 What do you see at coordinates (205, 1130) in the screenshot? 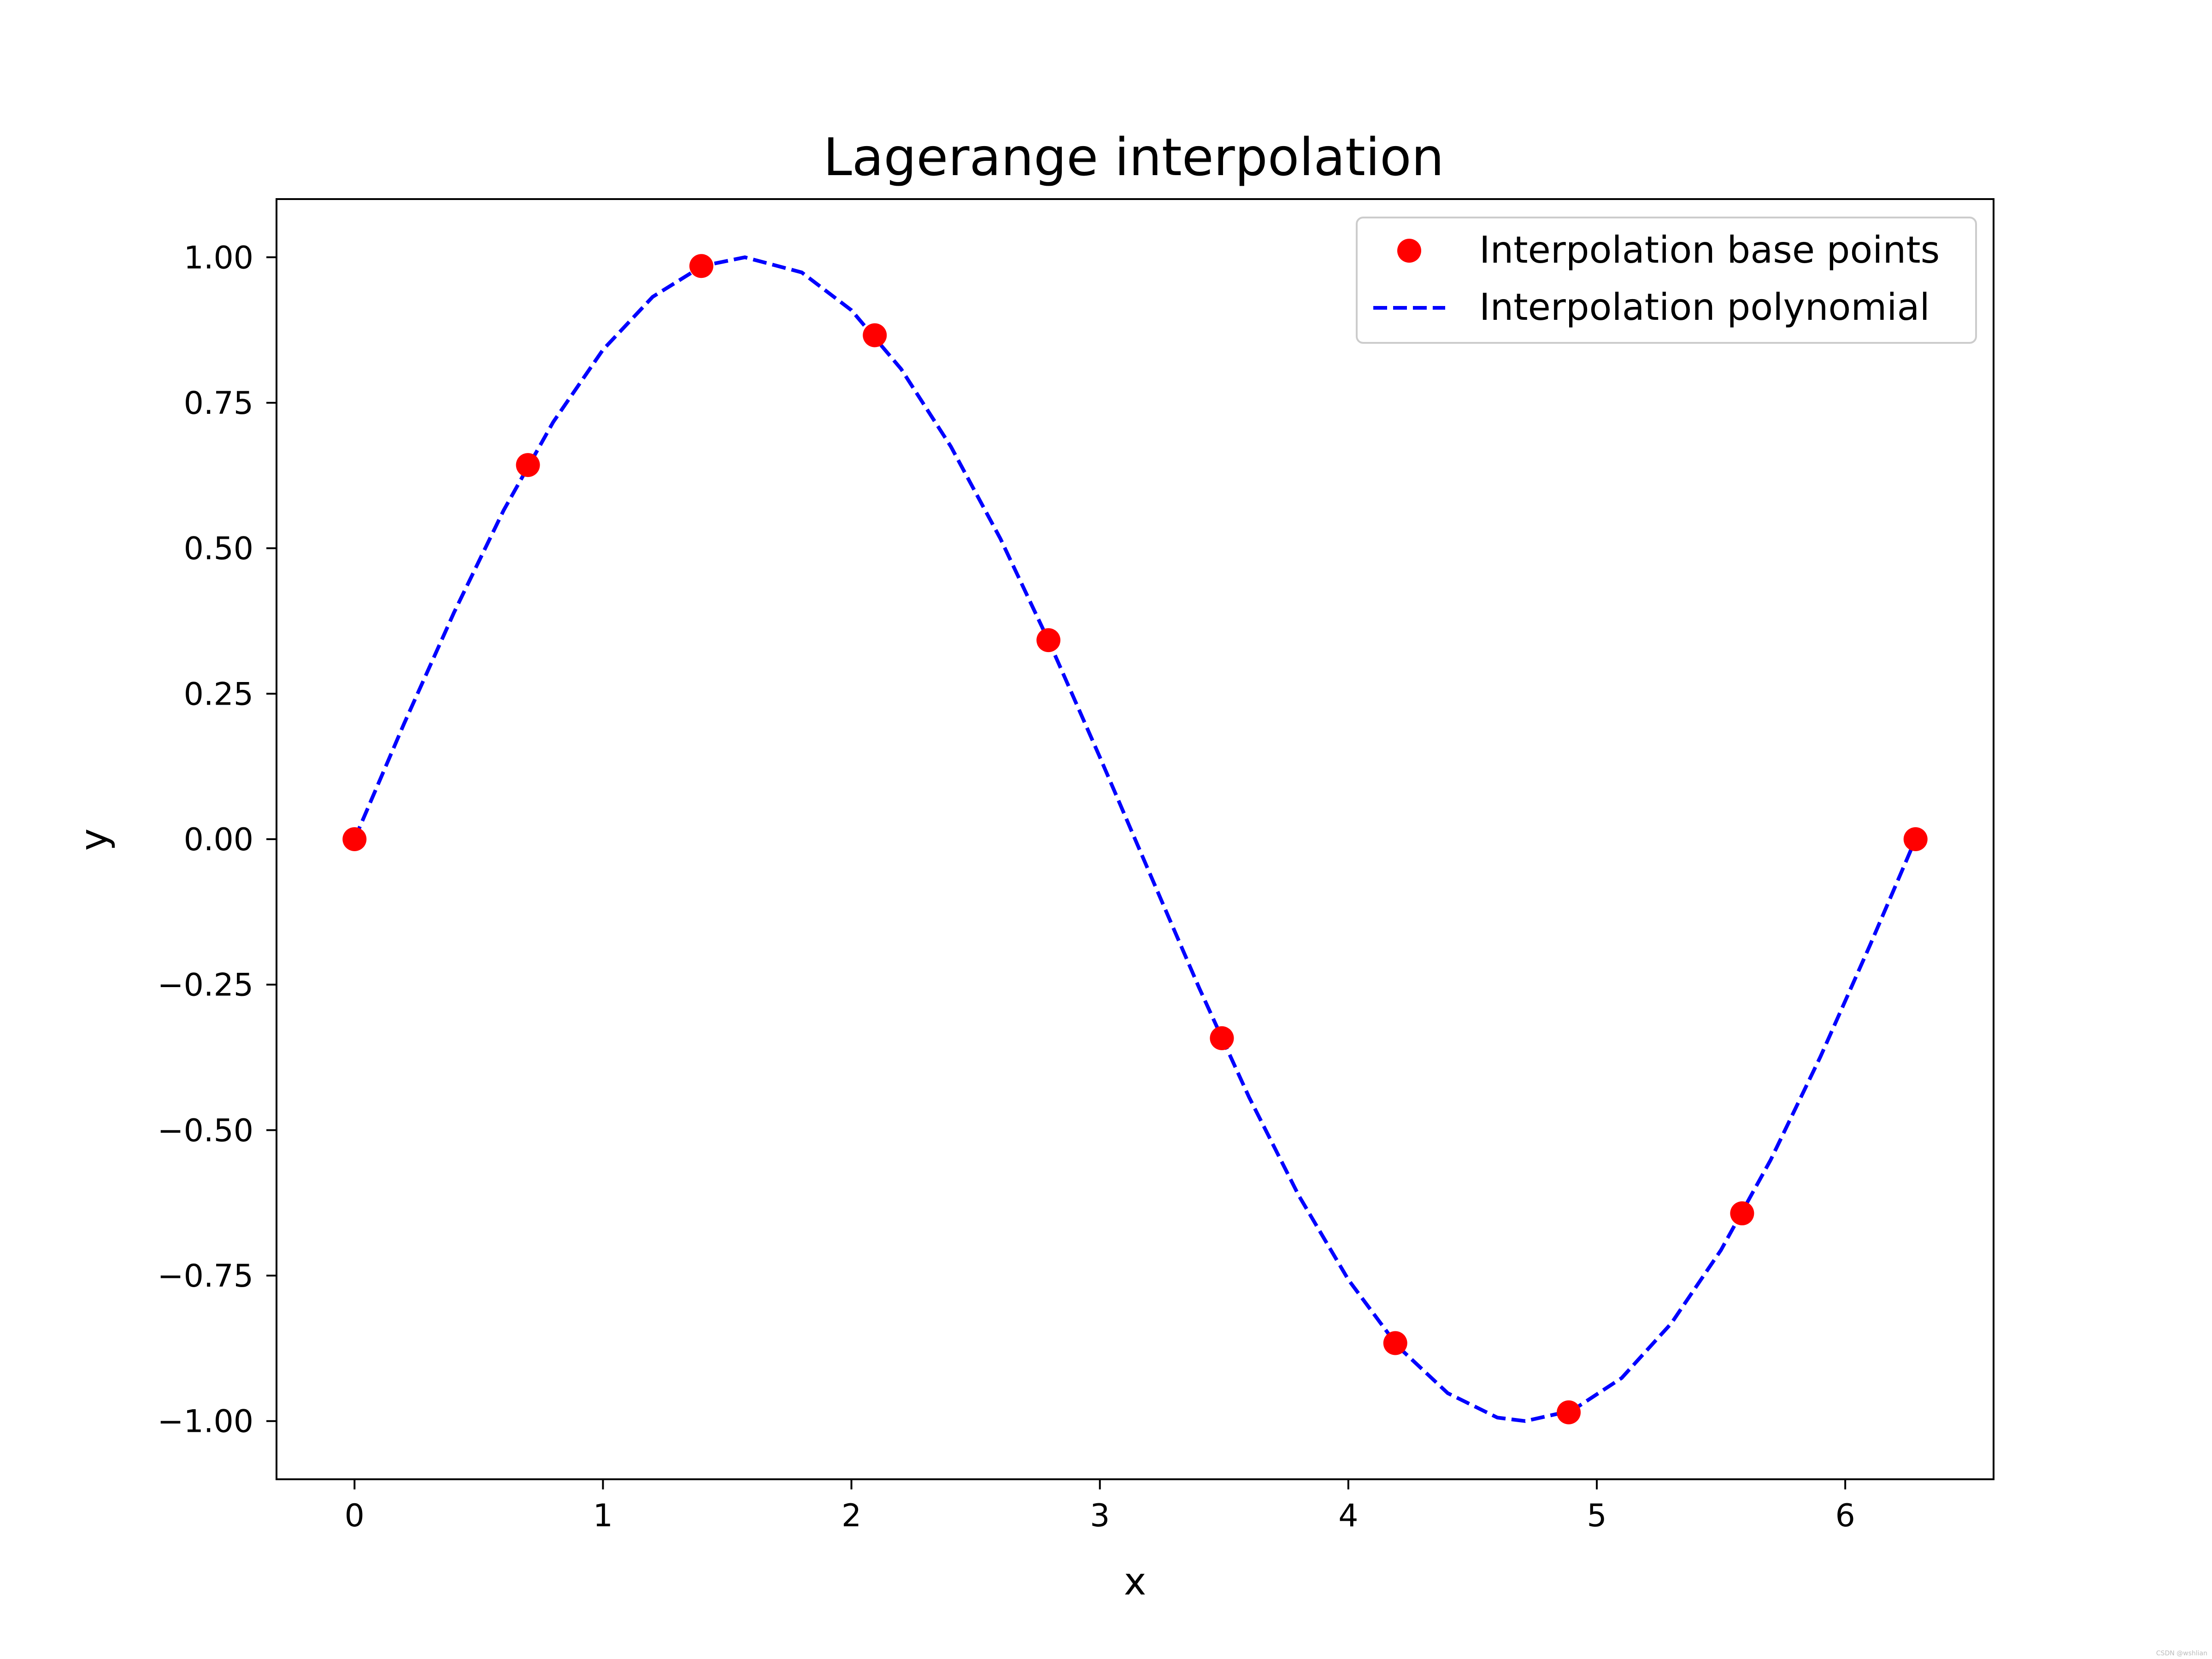
I see `y-tick-label: −0.50` at bounding box center [205, 1130].